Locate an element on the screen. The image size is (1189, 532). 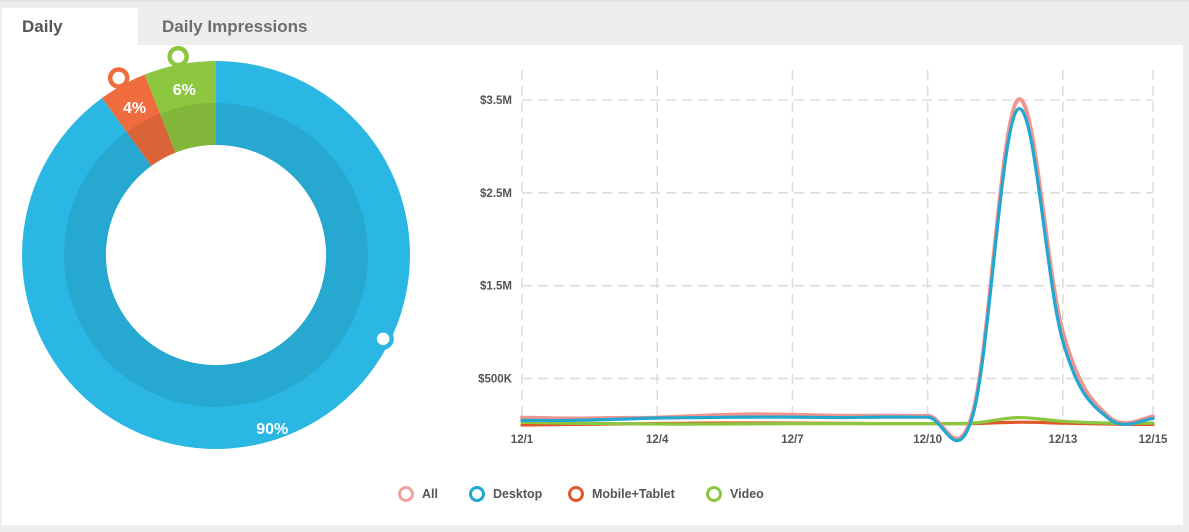
donut-label-desktop: 90% is located at coordinates (272, 429).